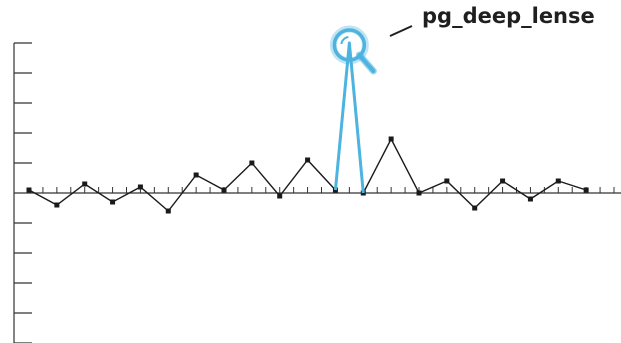 This screenshot has height=343, width=621. What do you see at coordinates (366, 63) in the screenshot?
I see `magnifier-handle` at bounding box center [366, 63].